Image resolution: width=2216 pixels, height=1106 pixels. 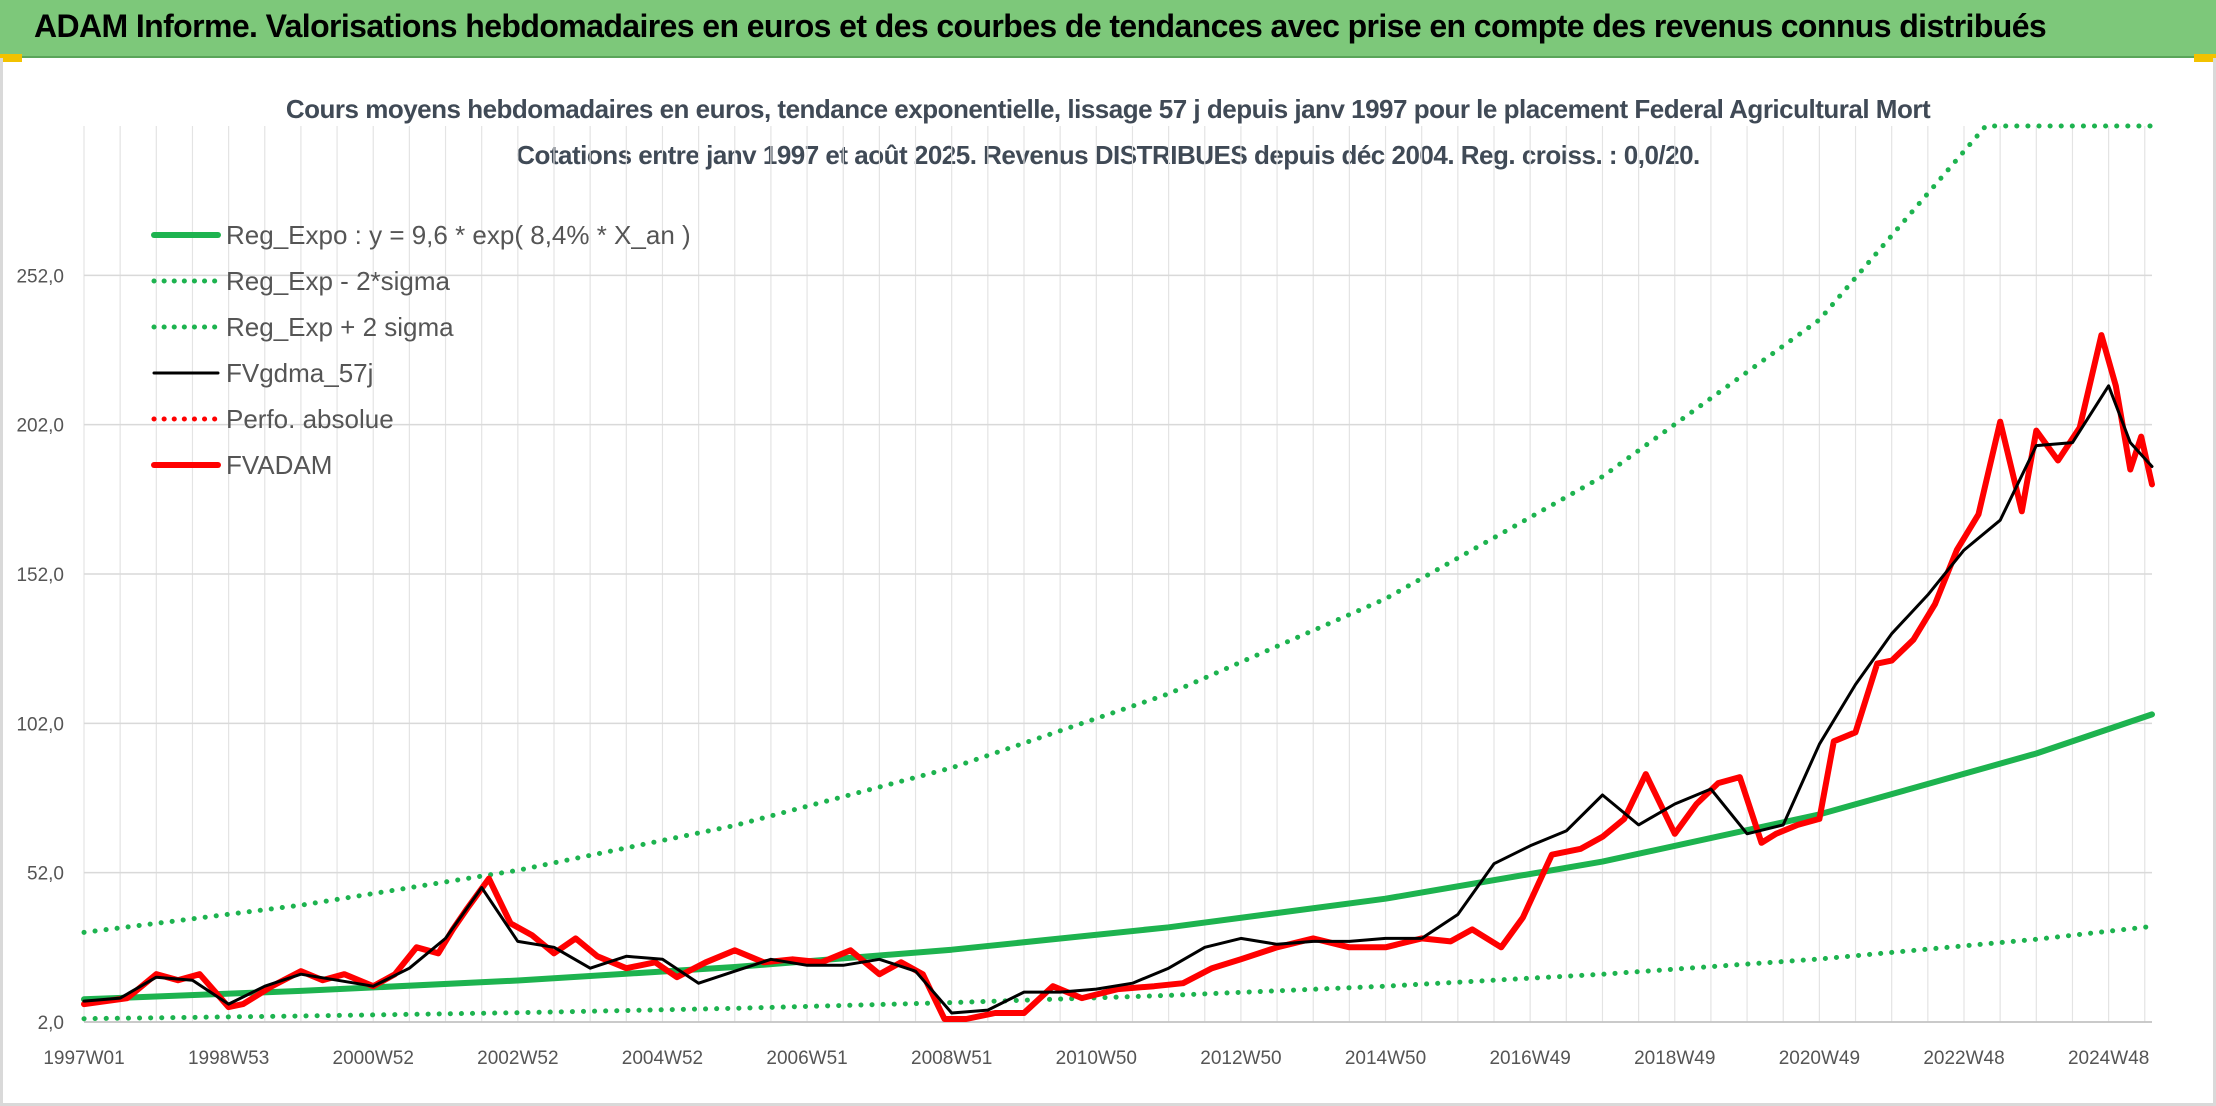 I want to click on legend-item: Reg_Exp - 2*sigma, so click(x=420, y=281).